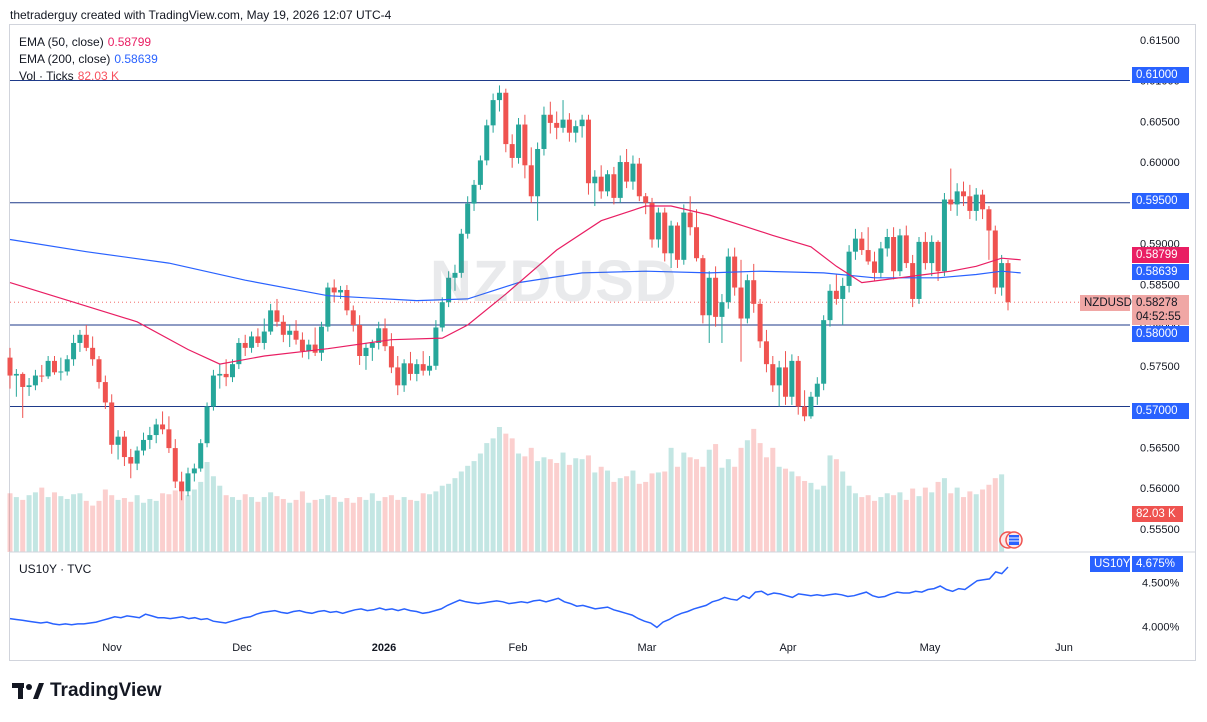  Describe the element at coordinates (88, 59) in the screenshot. I see `legend-ema200: EMA (200, close) 0.58639` at that location.